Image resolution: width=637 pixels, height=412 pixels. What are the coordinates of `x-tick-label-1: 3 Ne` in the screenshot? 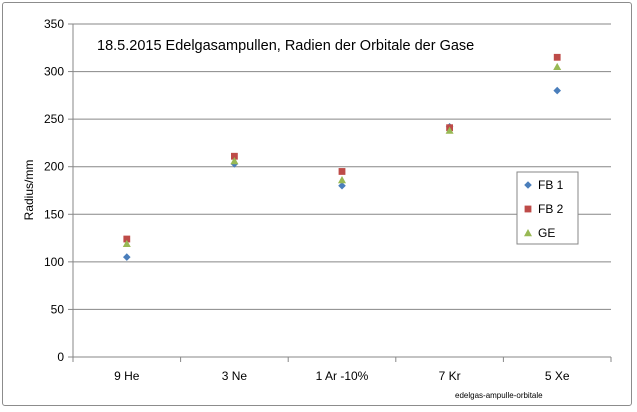 It's located at (235, 376).